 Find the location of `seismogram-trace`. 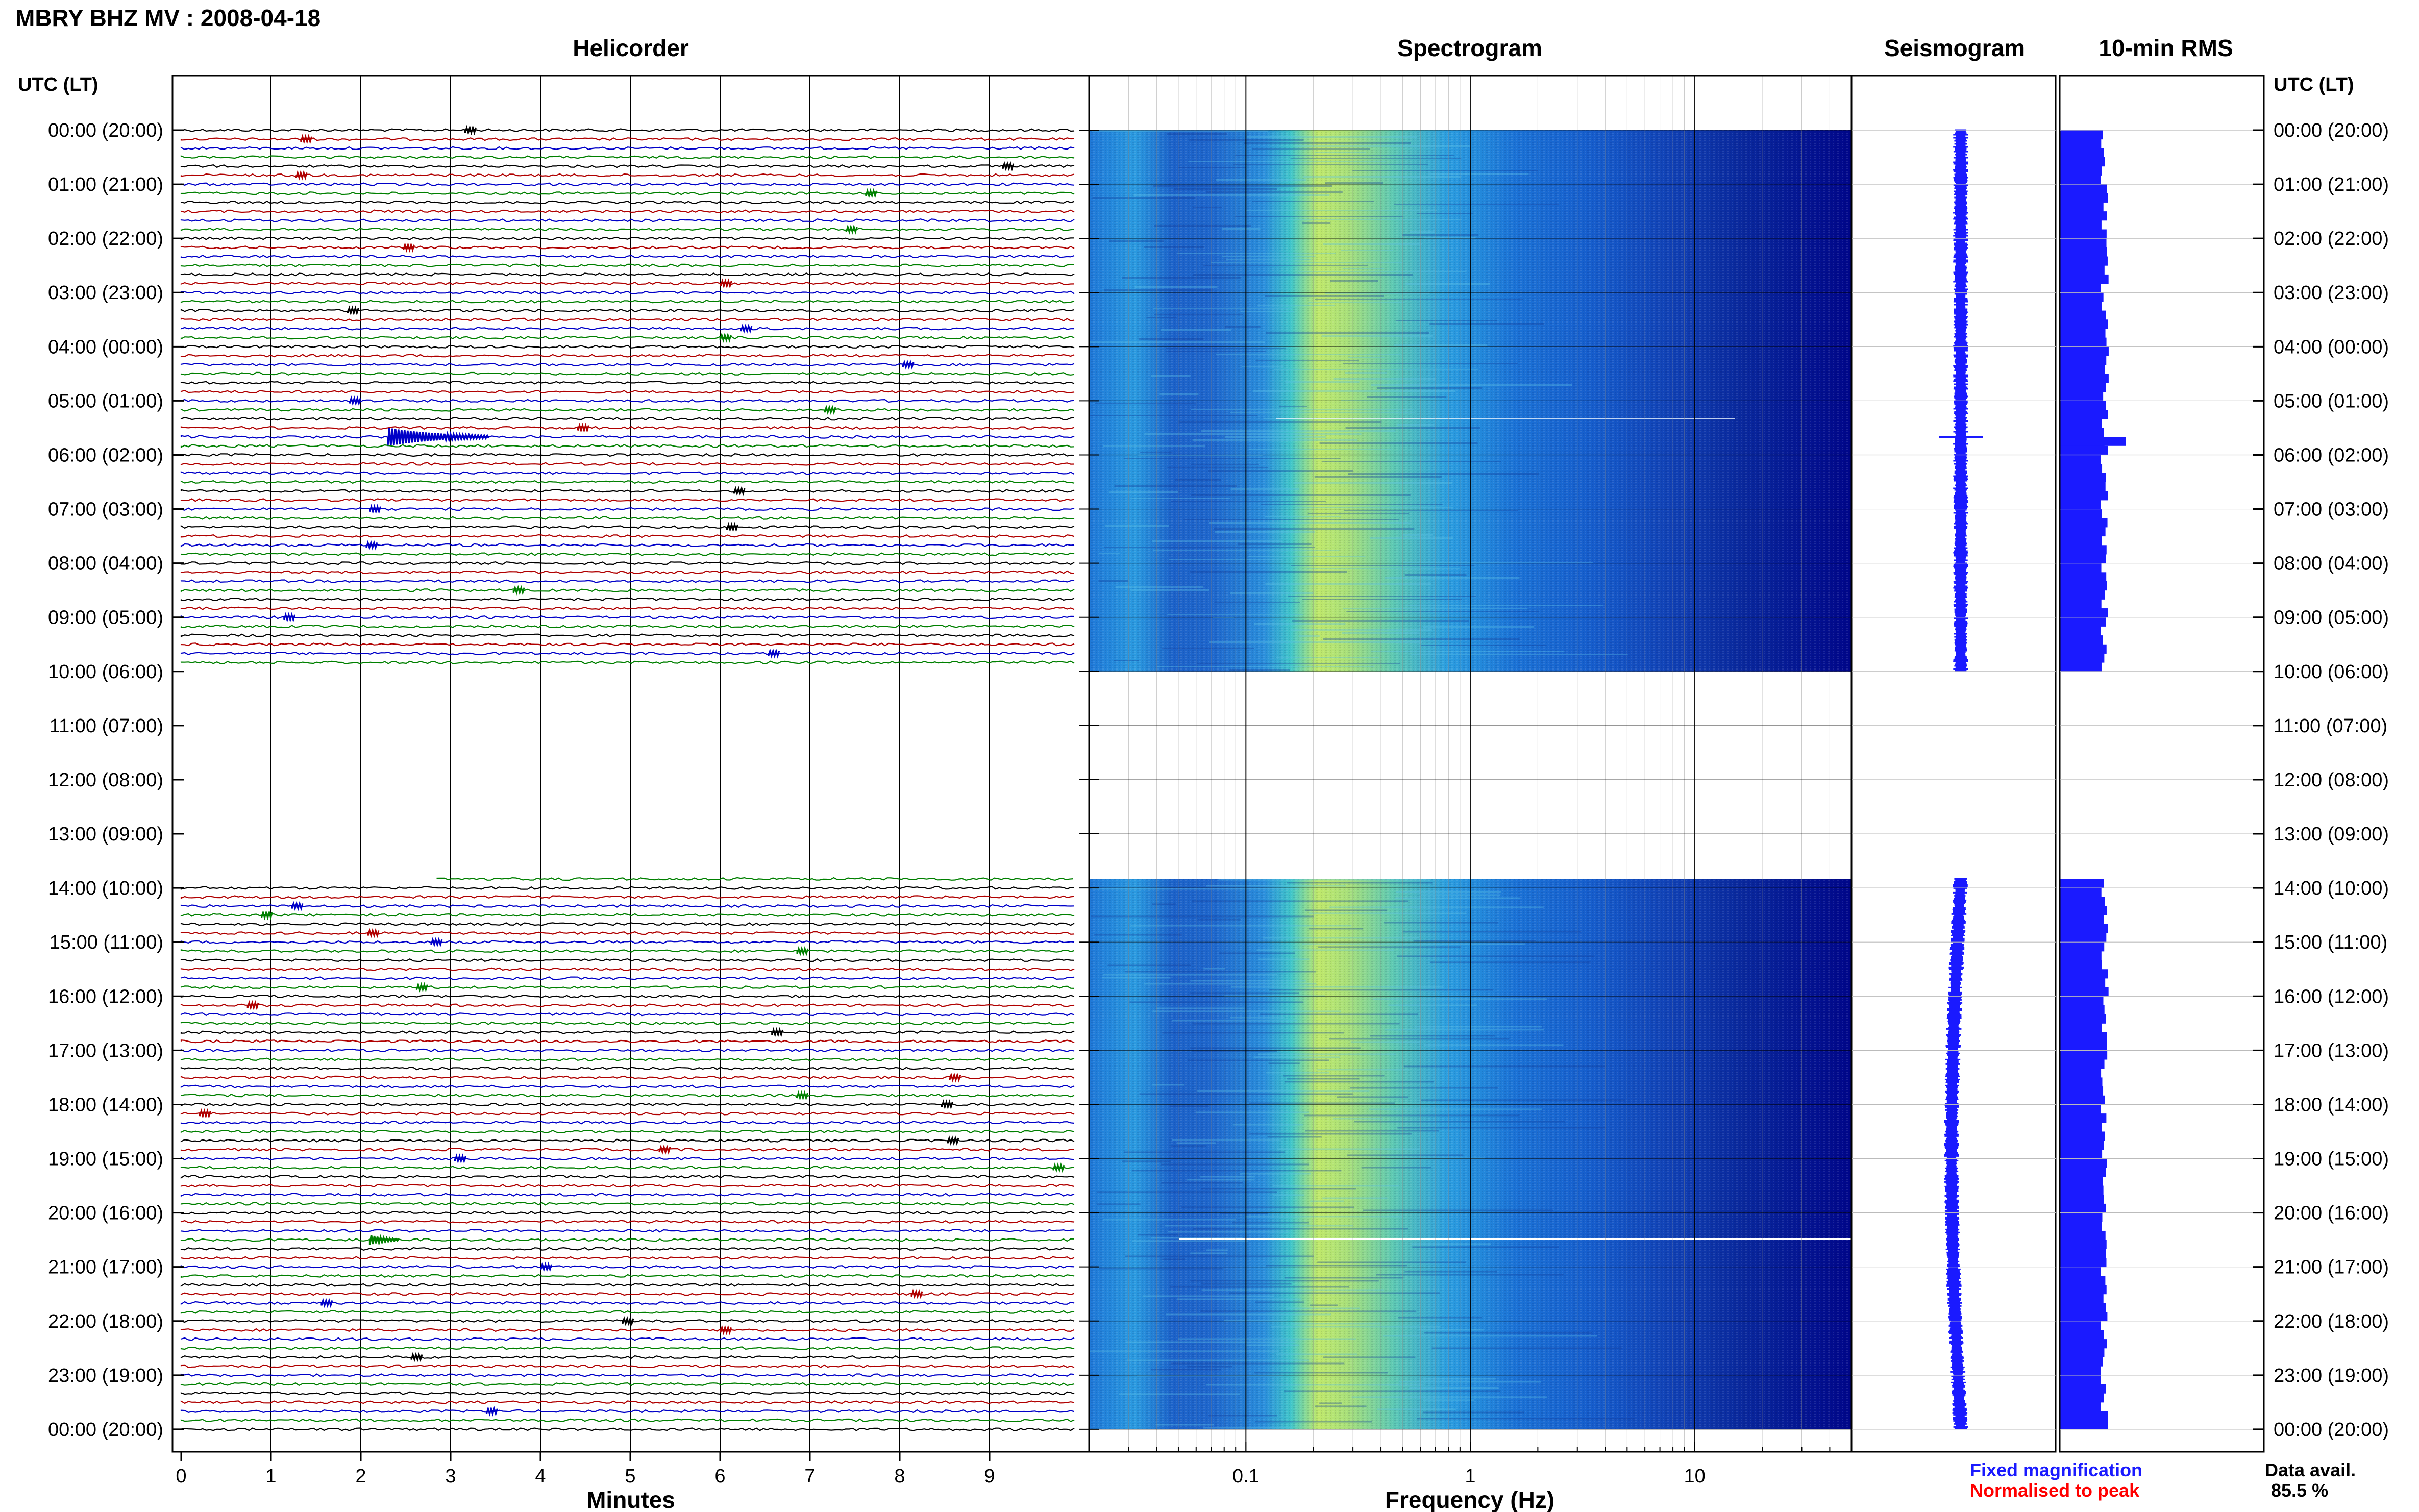

seismogram-trace is located at coordinates (1960, 400).